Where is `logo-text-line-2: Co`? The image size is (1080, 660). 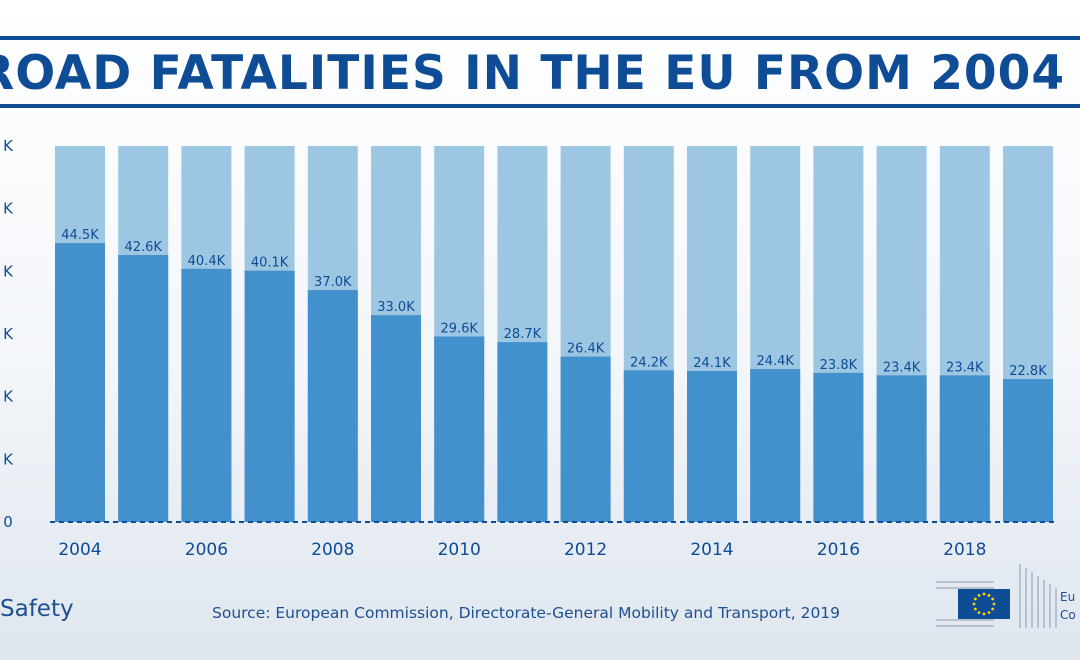
logo-text-line-2: Co is located at coordinates (1068, 615).